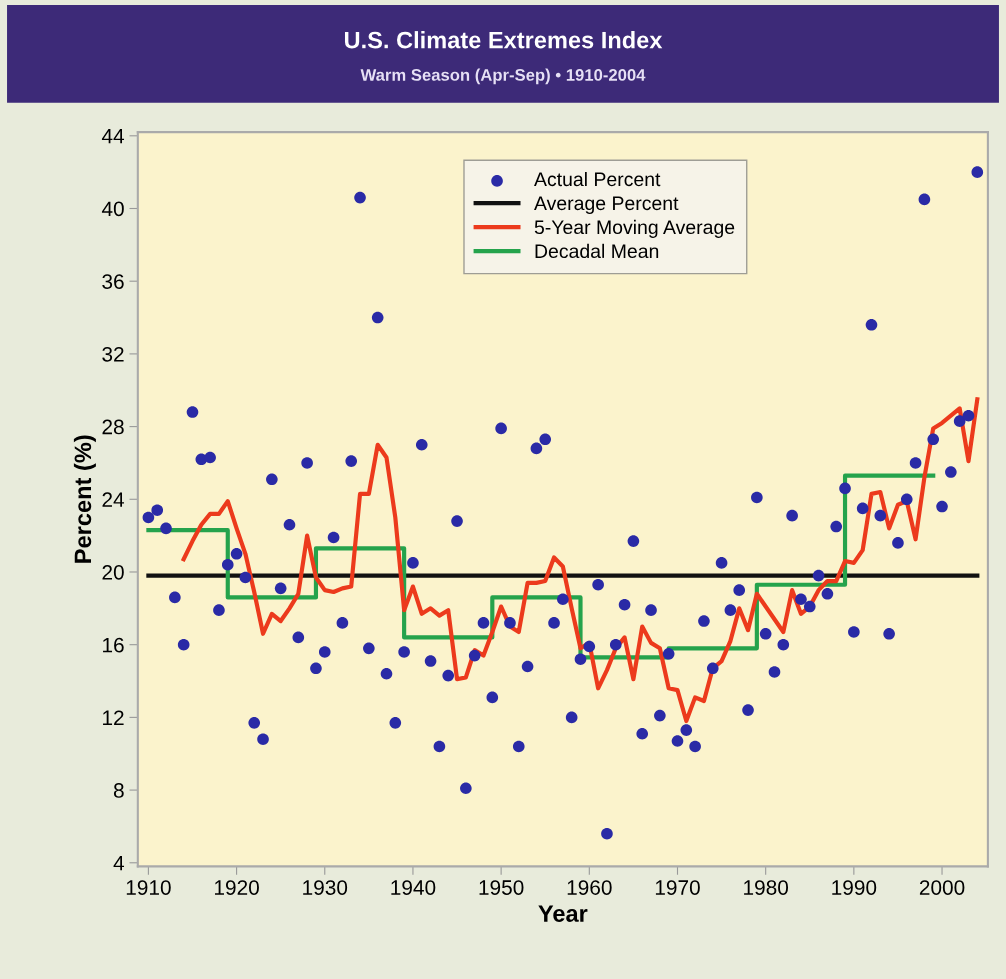 This screenshot has height=979, width=1006. What do you see at coordinates (634, 228) in the screenshot?
I see `legend-label: 5-Year Moving Average` at bounding box center [634, 228].